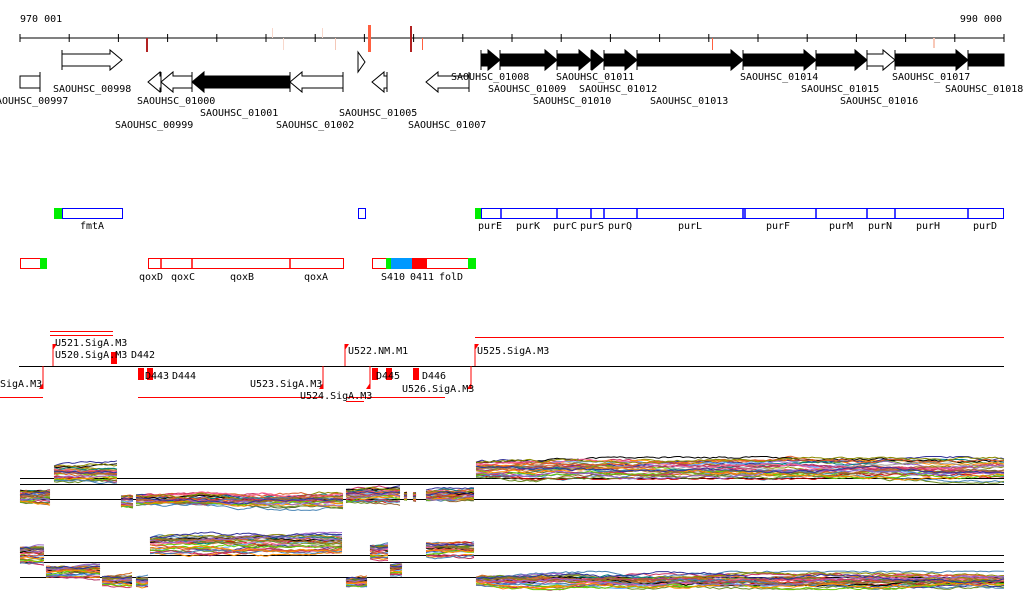 The width and height of the screenshot is (1024, 611). What do you see at coordinates (34, 89) in the screenshot?
I see `gene-saouhsc_00997: SAOUHSC_00997` at bounding box center [34, 89].